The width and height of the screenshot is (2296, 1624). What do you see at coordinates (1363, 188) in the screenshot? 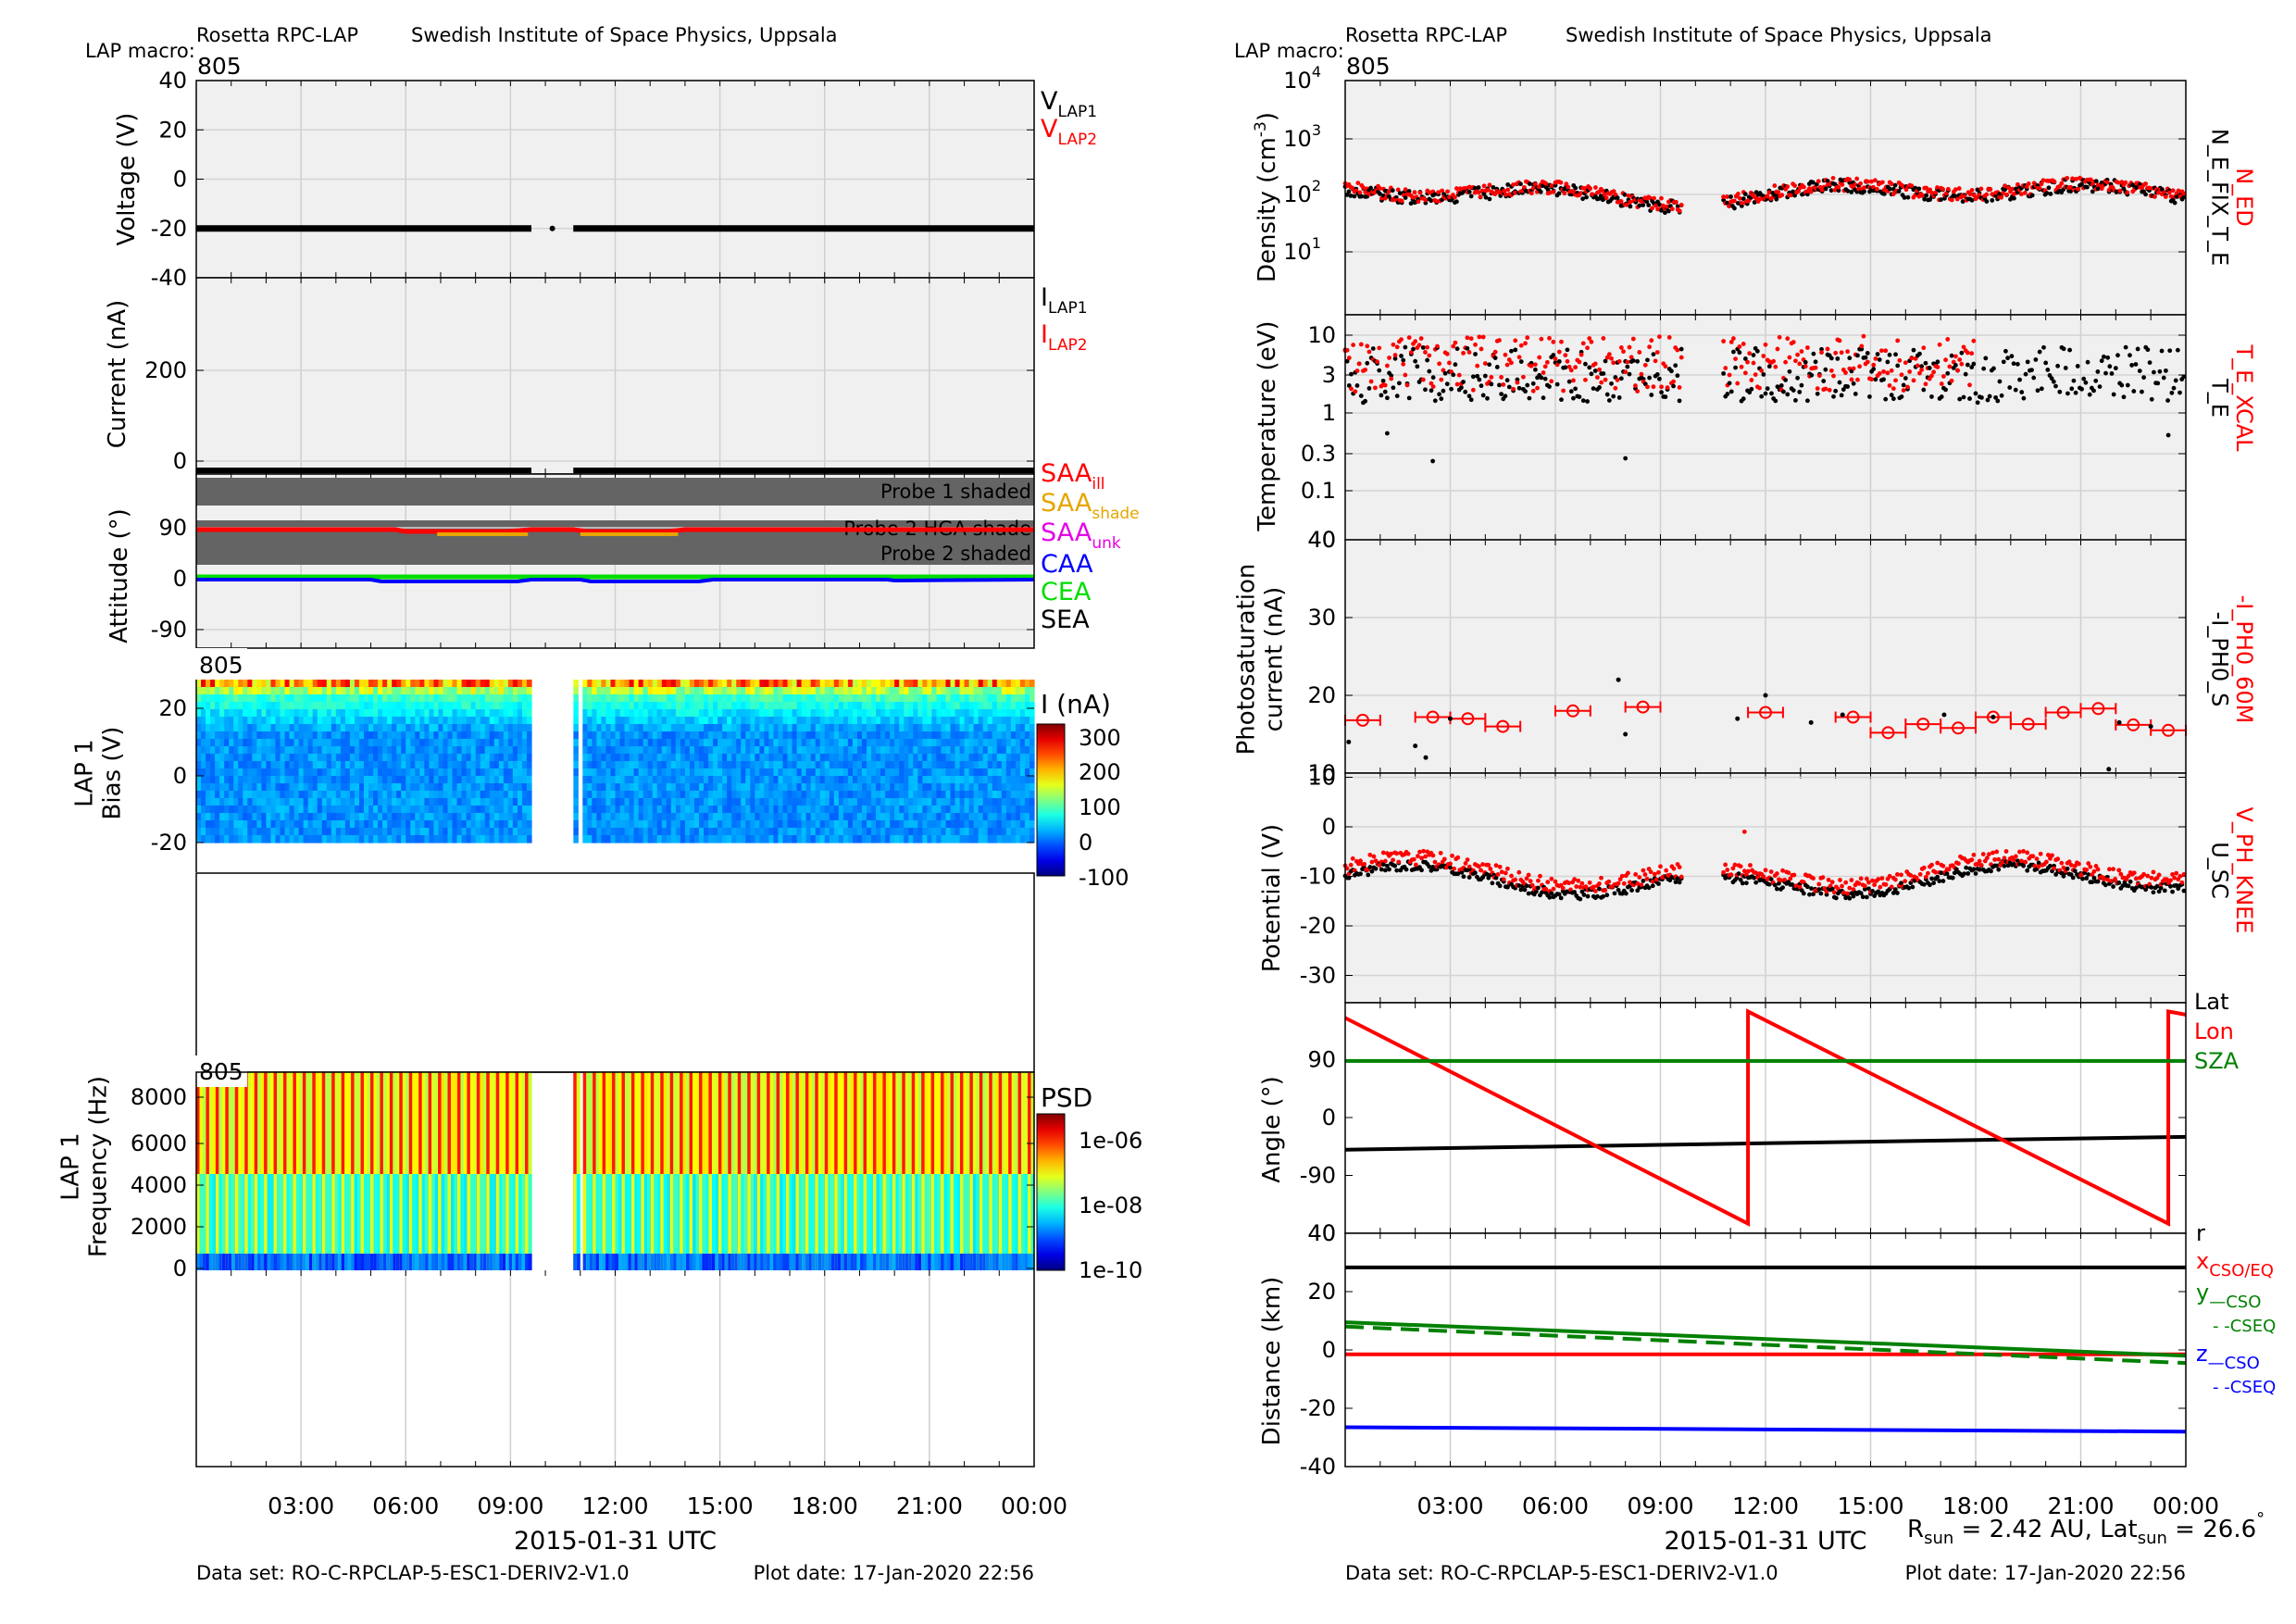
I see `density-point` at bounding box center [1363, 188].